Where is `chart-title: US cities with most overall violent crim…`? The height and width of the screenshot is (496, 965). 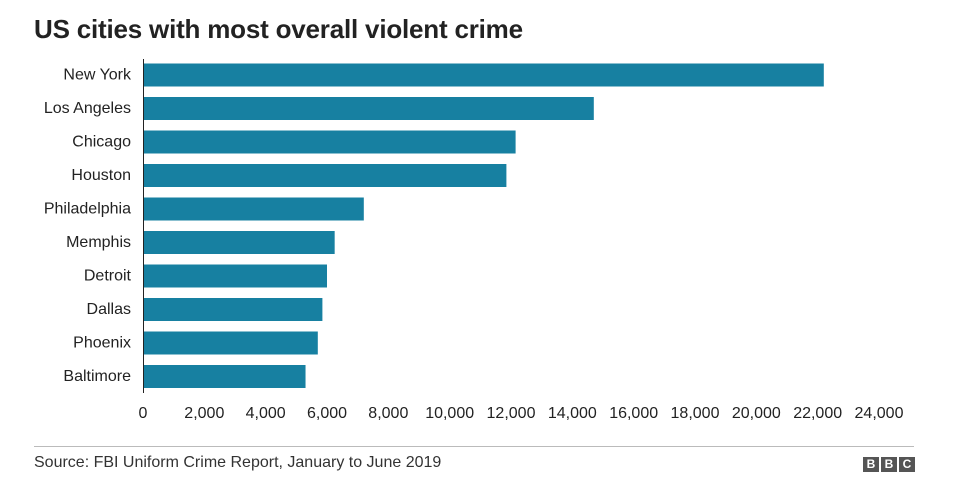
chart-title: US cities with most overall violent crim… is located at coordinates (278, 29).